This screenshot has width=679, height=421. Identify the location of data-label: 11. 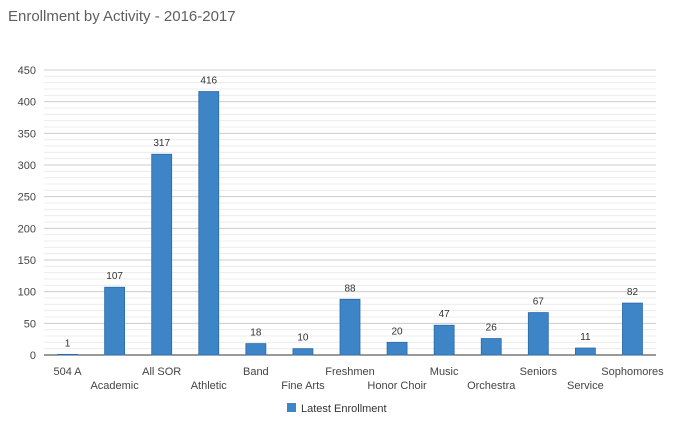
(585, 337).